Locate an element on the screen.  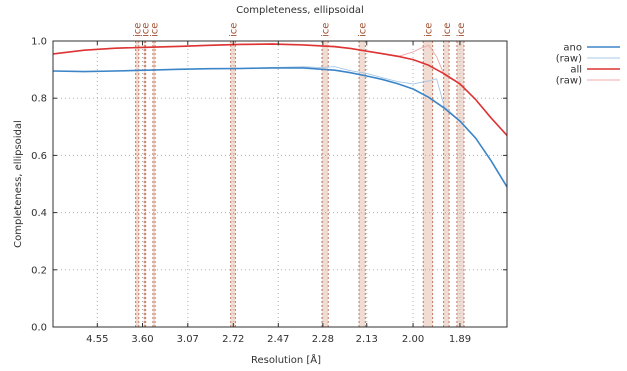
x-tick-label: 3.07 is located at coordinates (188, 339).